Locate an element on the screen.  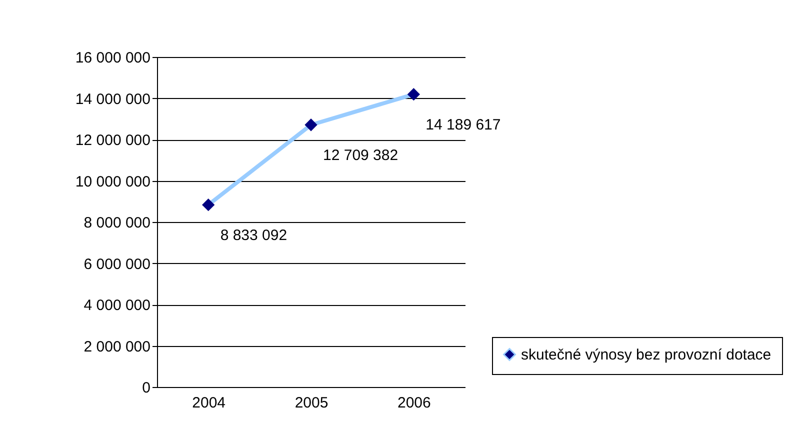
y-tick-label: 6 000 000 is located at coordinates (117, 264).